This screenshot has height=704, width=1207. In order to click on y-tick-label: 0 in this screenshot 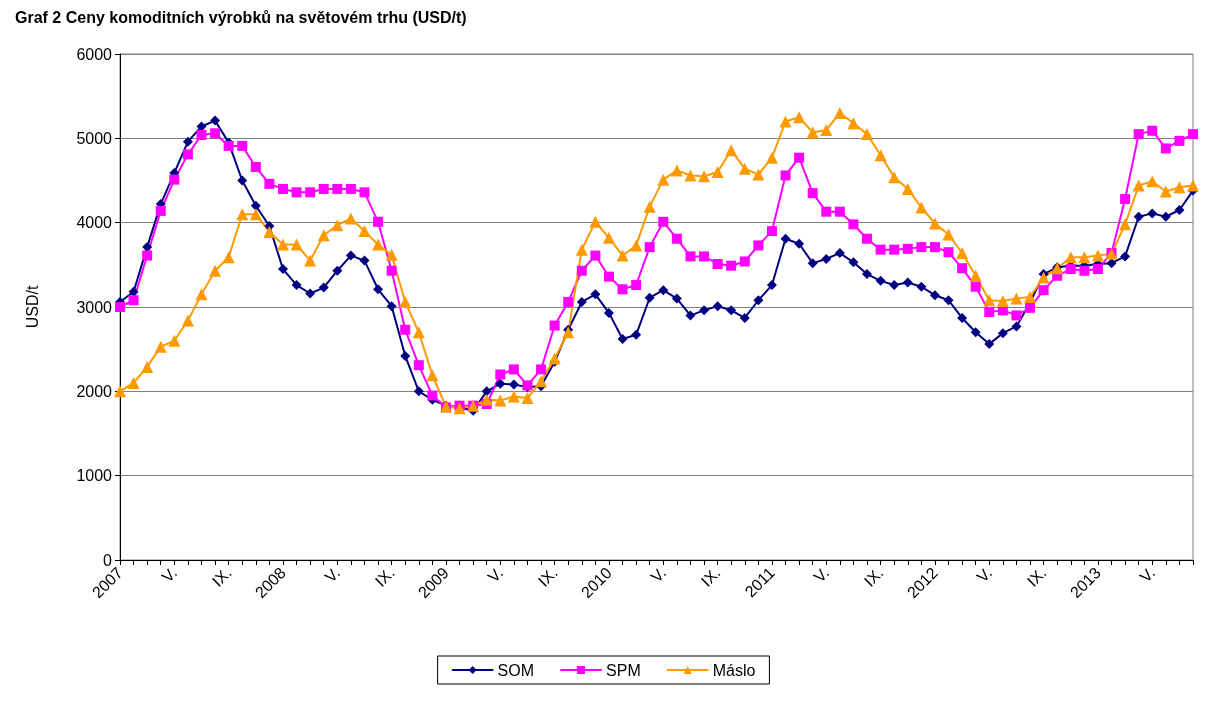, I will do `click(108, 560)`.